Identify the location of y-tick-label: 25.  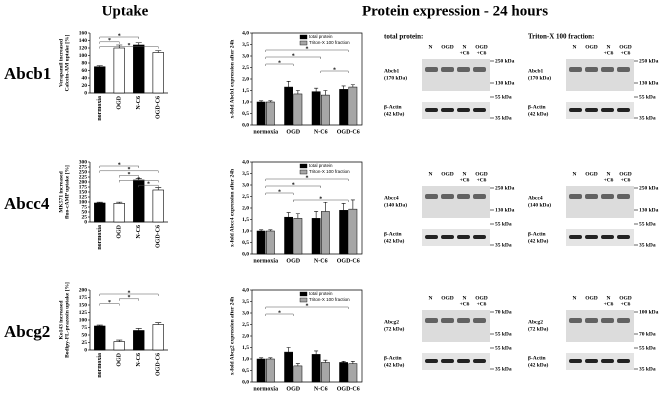
(85, 343).